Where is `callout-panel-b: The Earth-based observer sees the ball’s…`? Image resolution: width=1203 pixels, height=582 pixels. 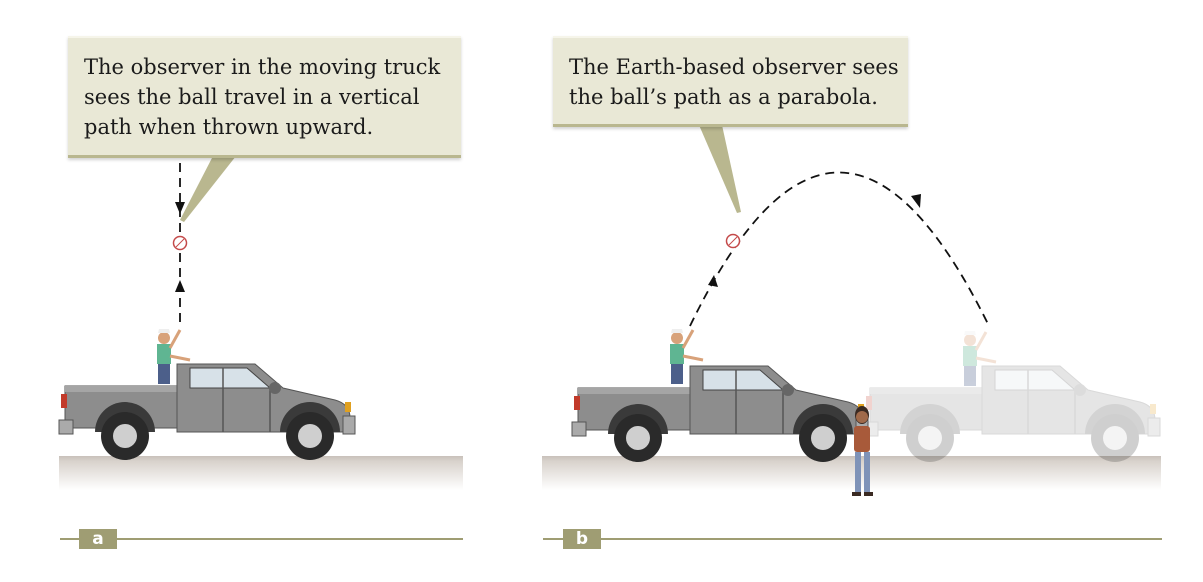
callout-panel-b: The Earth-based observer sees the ball’s… is located at coordinates (730, 81).